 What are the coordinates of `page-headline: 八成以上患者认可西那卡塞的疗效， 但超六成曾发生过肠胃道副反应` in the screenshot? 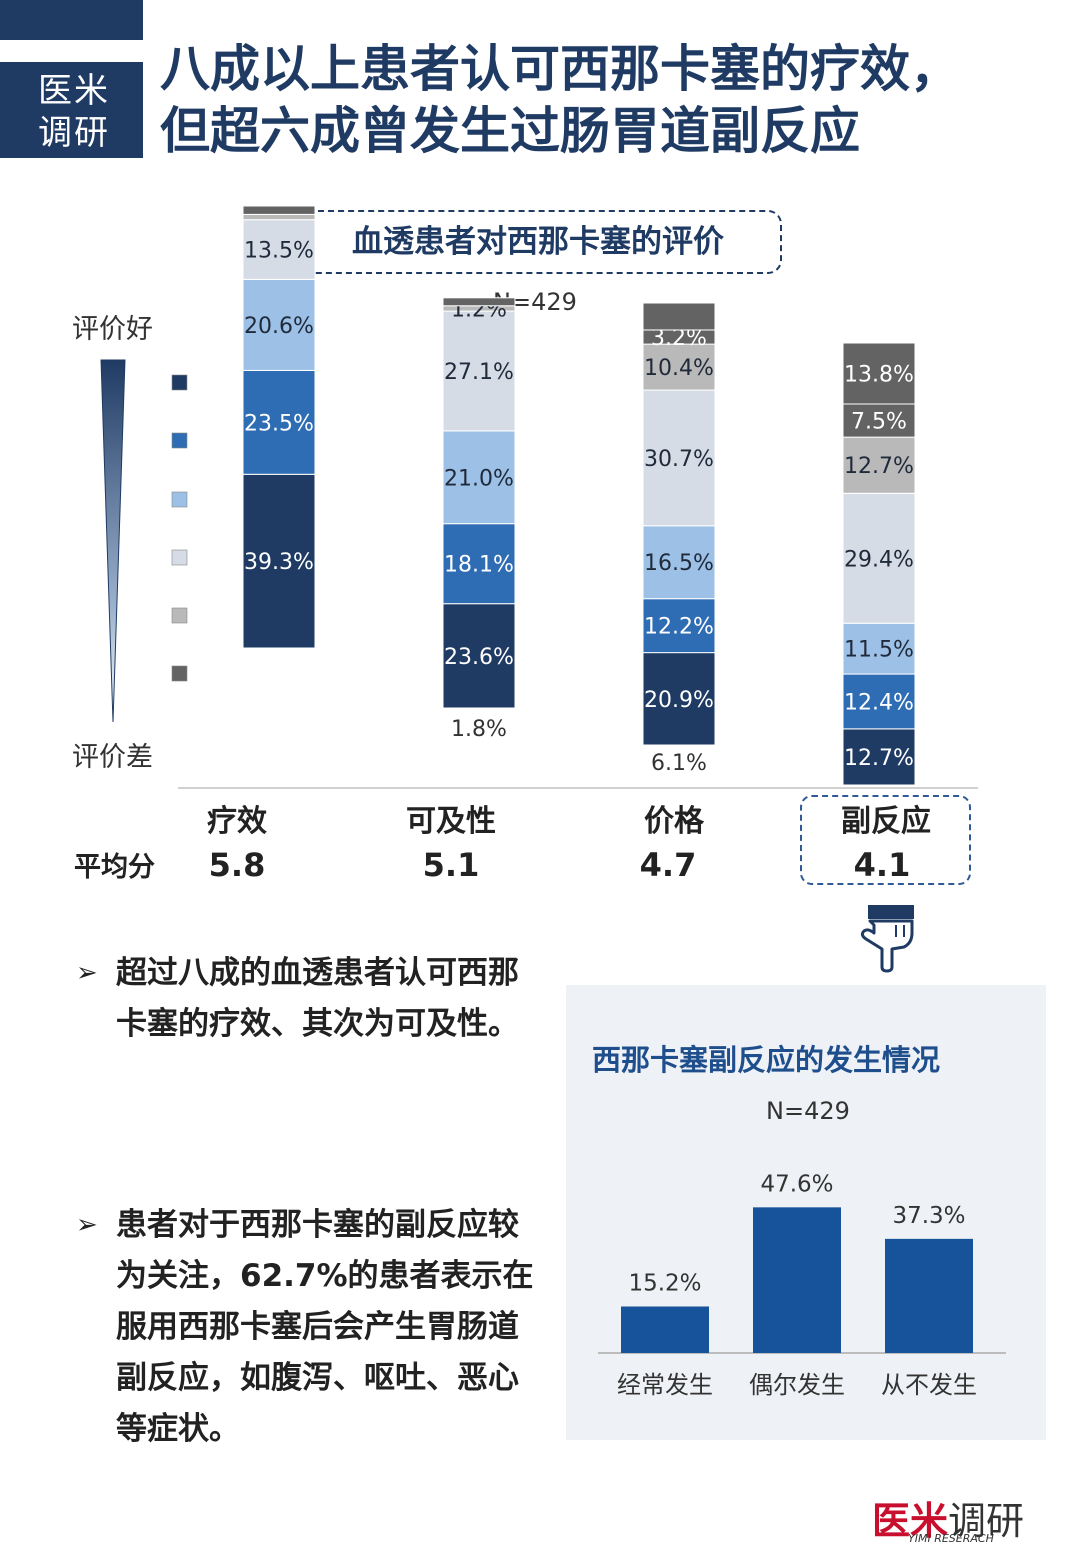 It's located at (610, 100).